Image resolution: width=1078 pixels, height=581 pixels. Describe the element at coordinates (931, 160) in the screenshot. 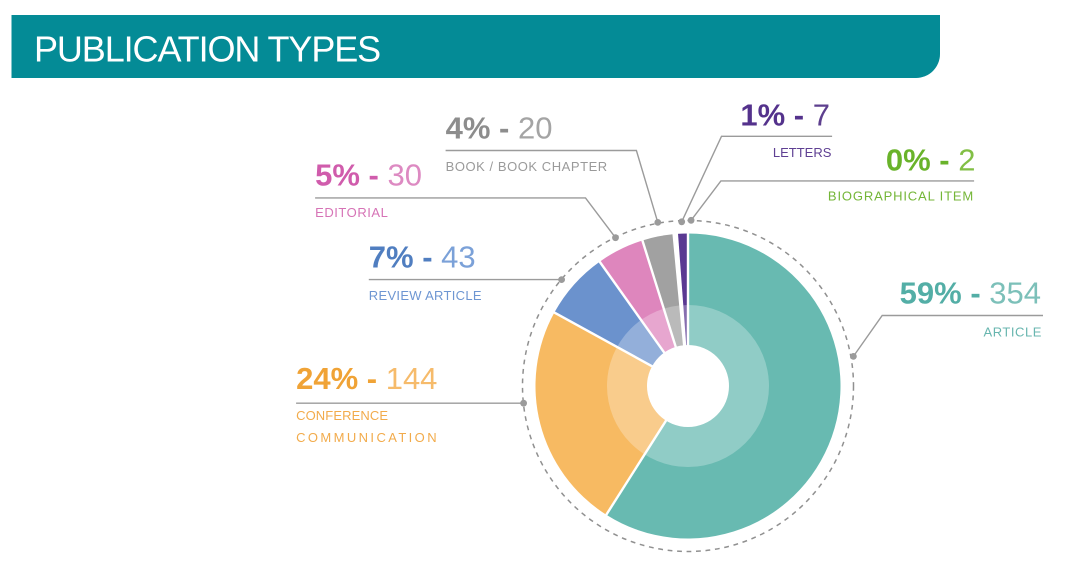

I see `svg-text: 0% - 2` at that location.